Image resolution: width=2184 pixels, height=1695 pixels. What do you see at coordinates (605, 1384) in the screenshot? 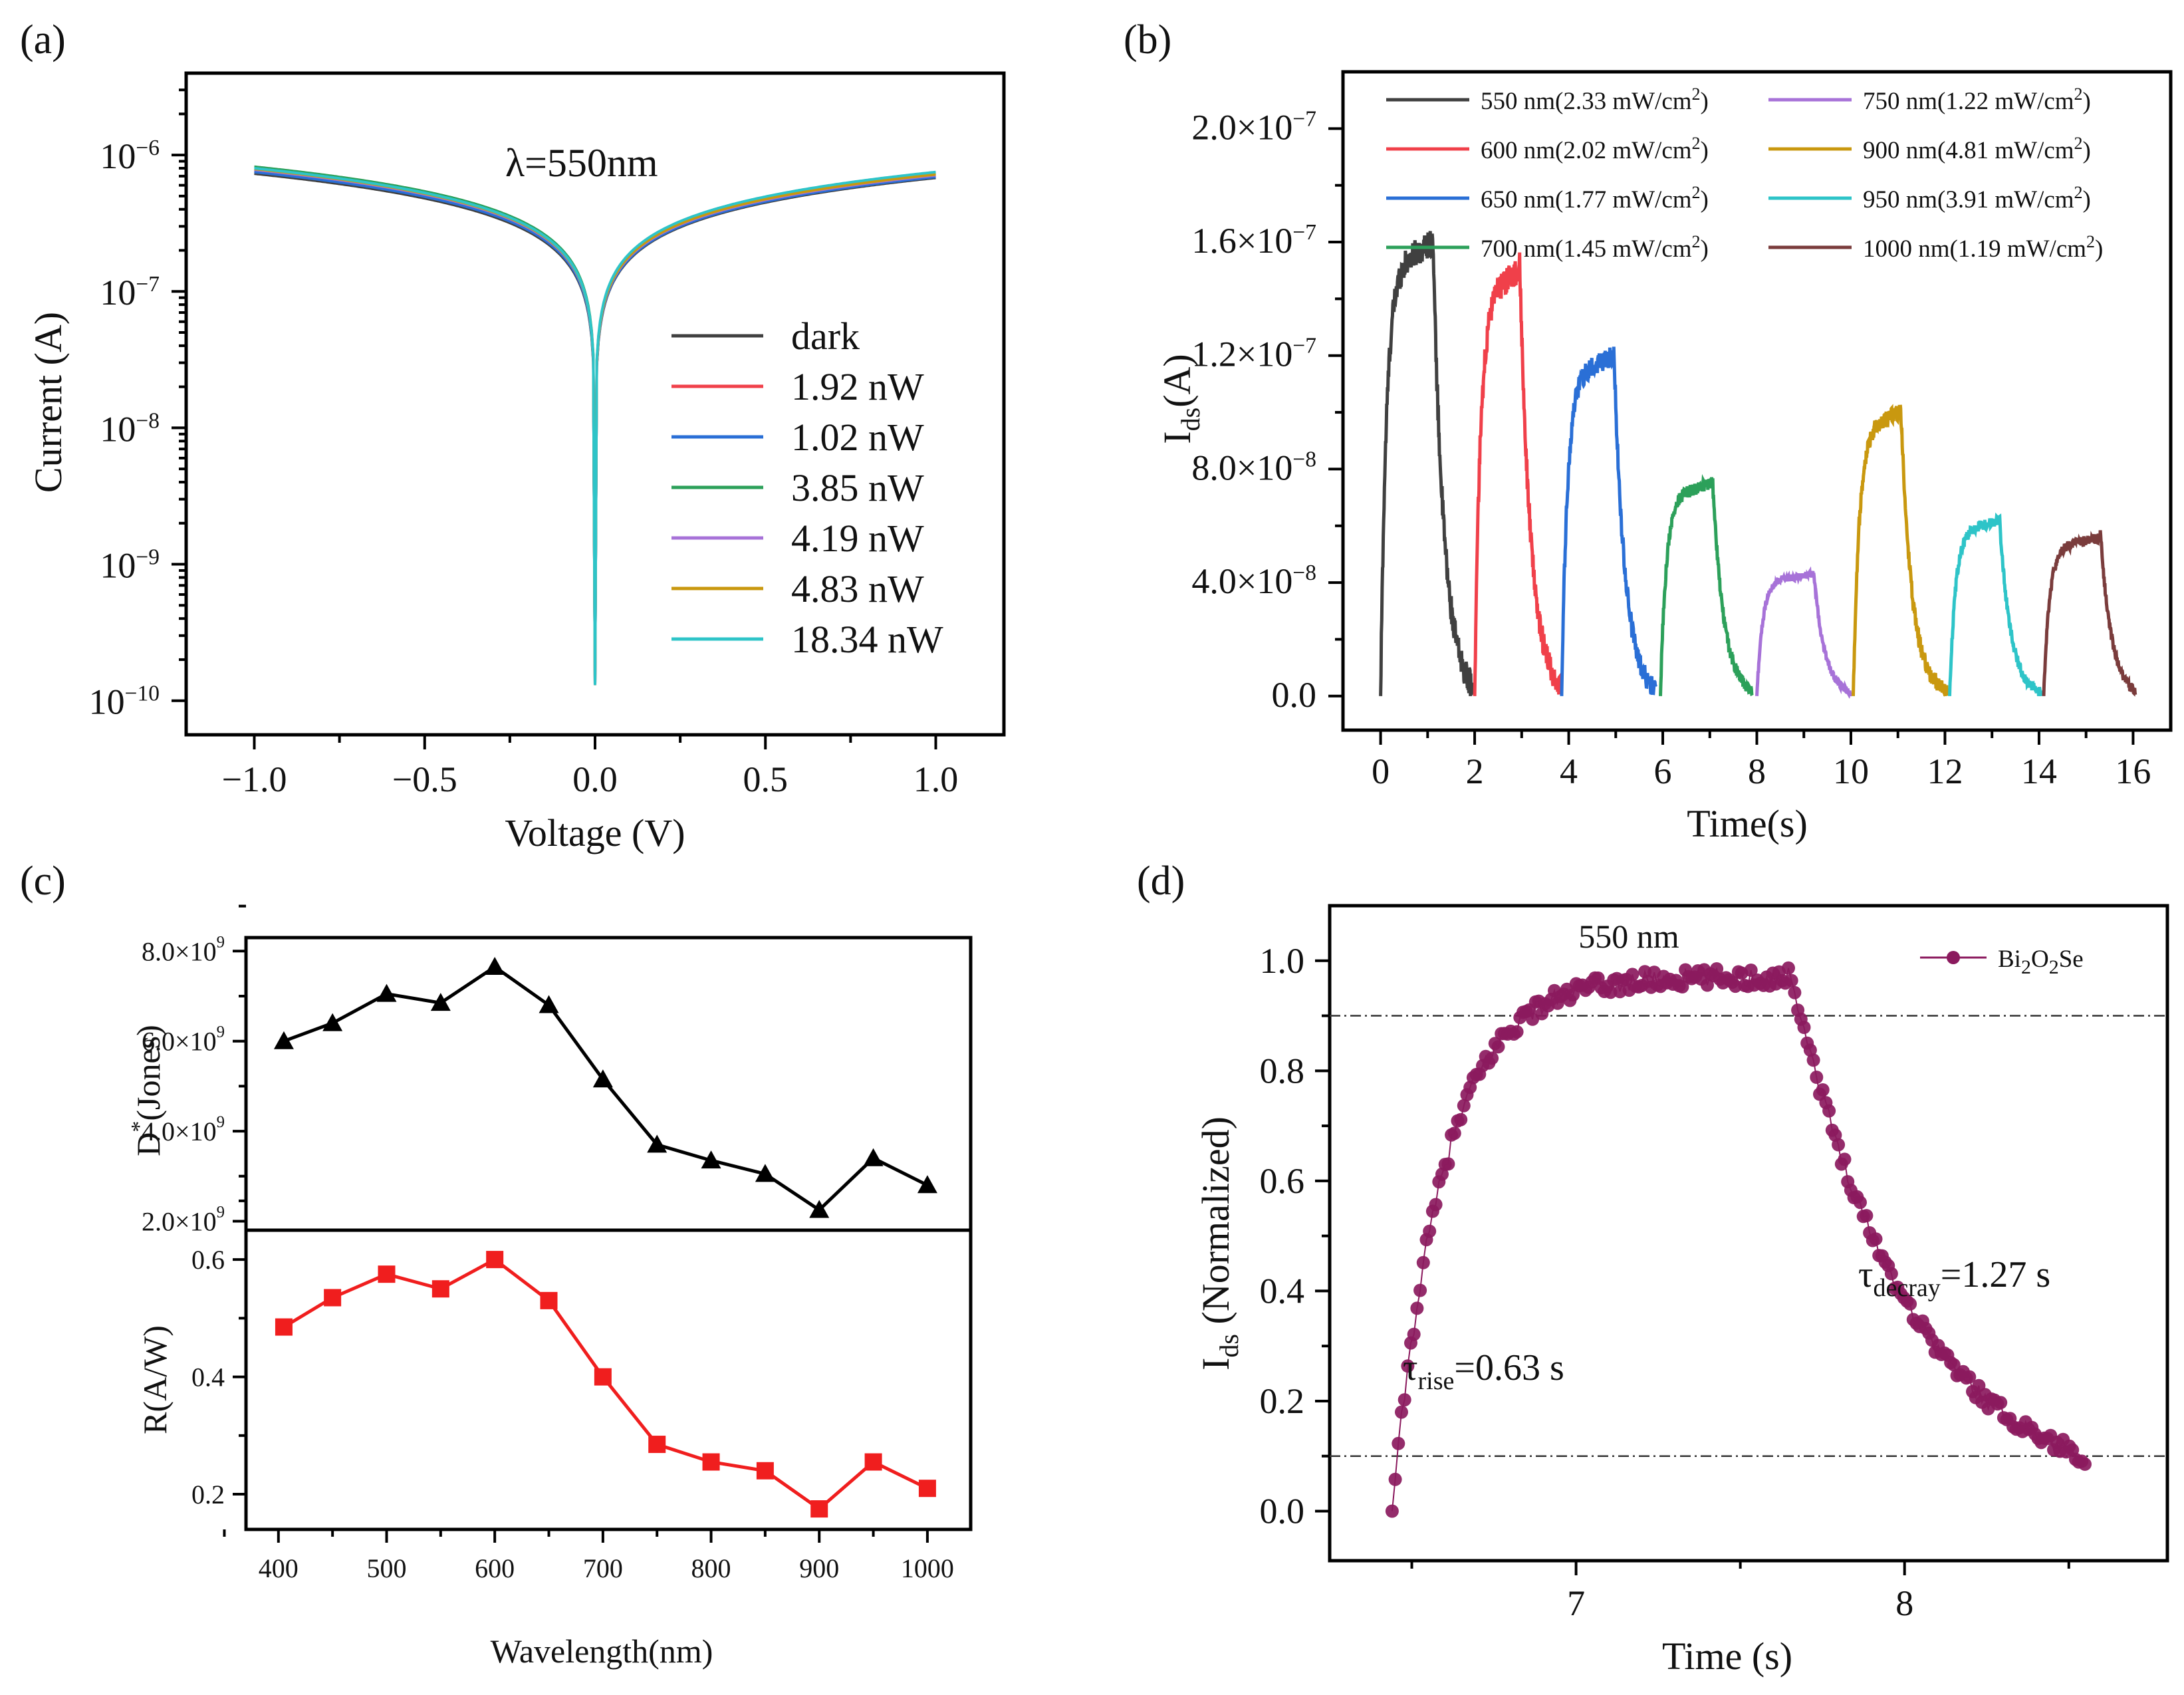
I see `panel-c-responsivity-series` at bounding box center [605, 1384].